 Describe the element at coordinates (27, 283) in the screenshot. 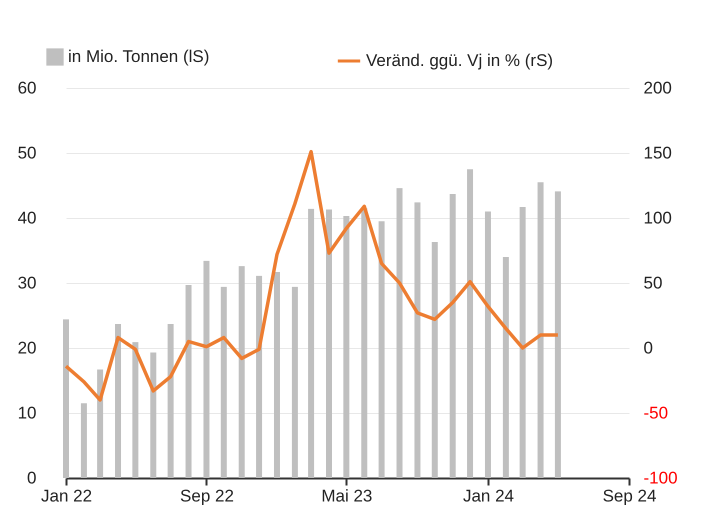

I see `y-tick-label: 30` at that location.